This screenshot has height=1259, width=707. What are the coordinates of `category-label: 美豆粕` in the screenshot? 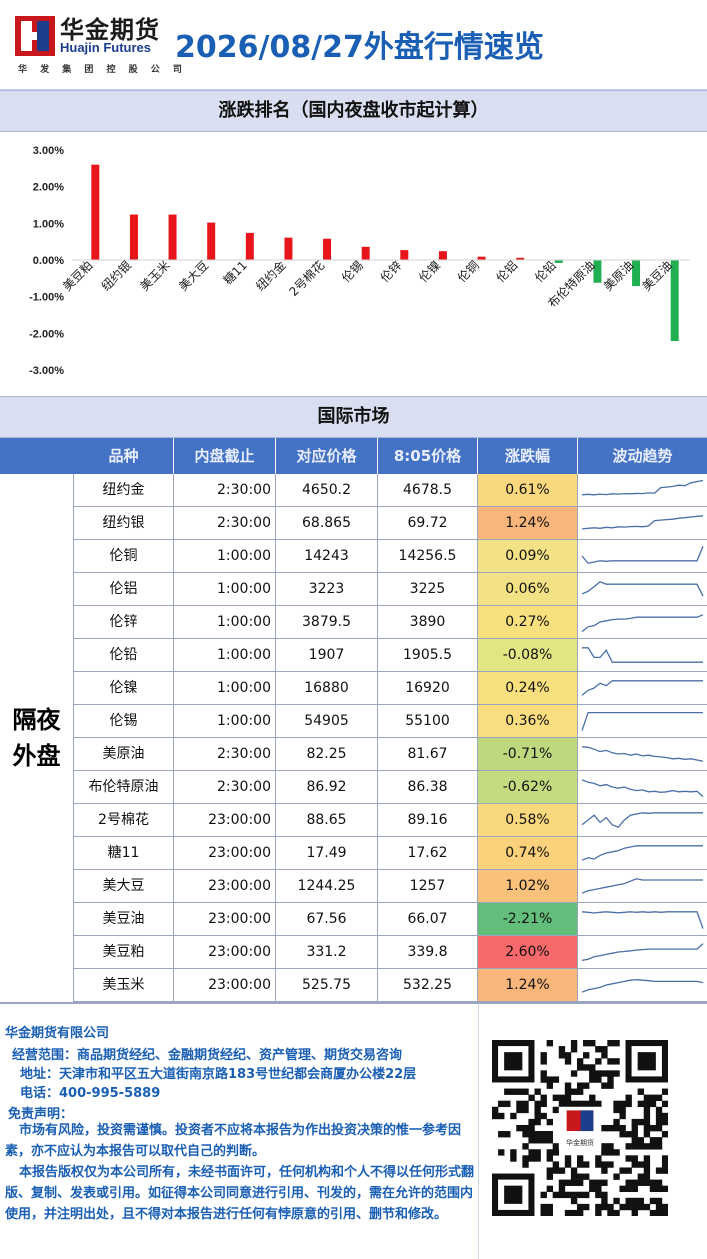 It's located at (77, 276).